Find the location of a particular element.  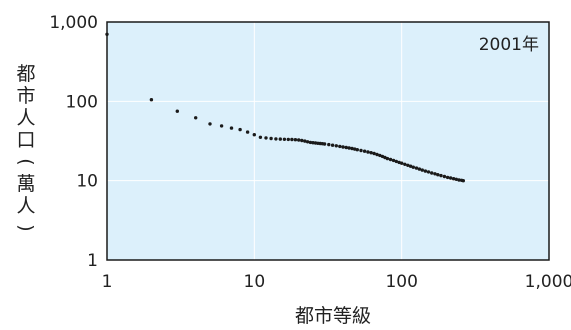

y-axis-title-char: 口 is located at coordinates (25, 140).